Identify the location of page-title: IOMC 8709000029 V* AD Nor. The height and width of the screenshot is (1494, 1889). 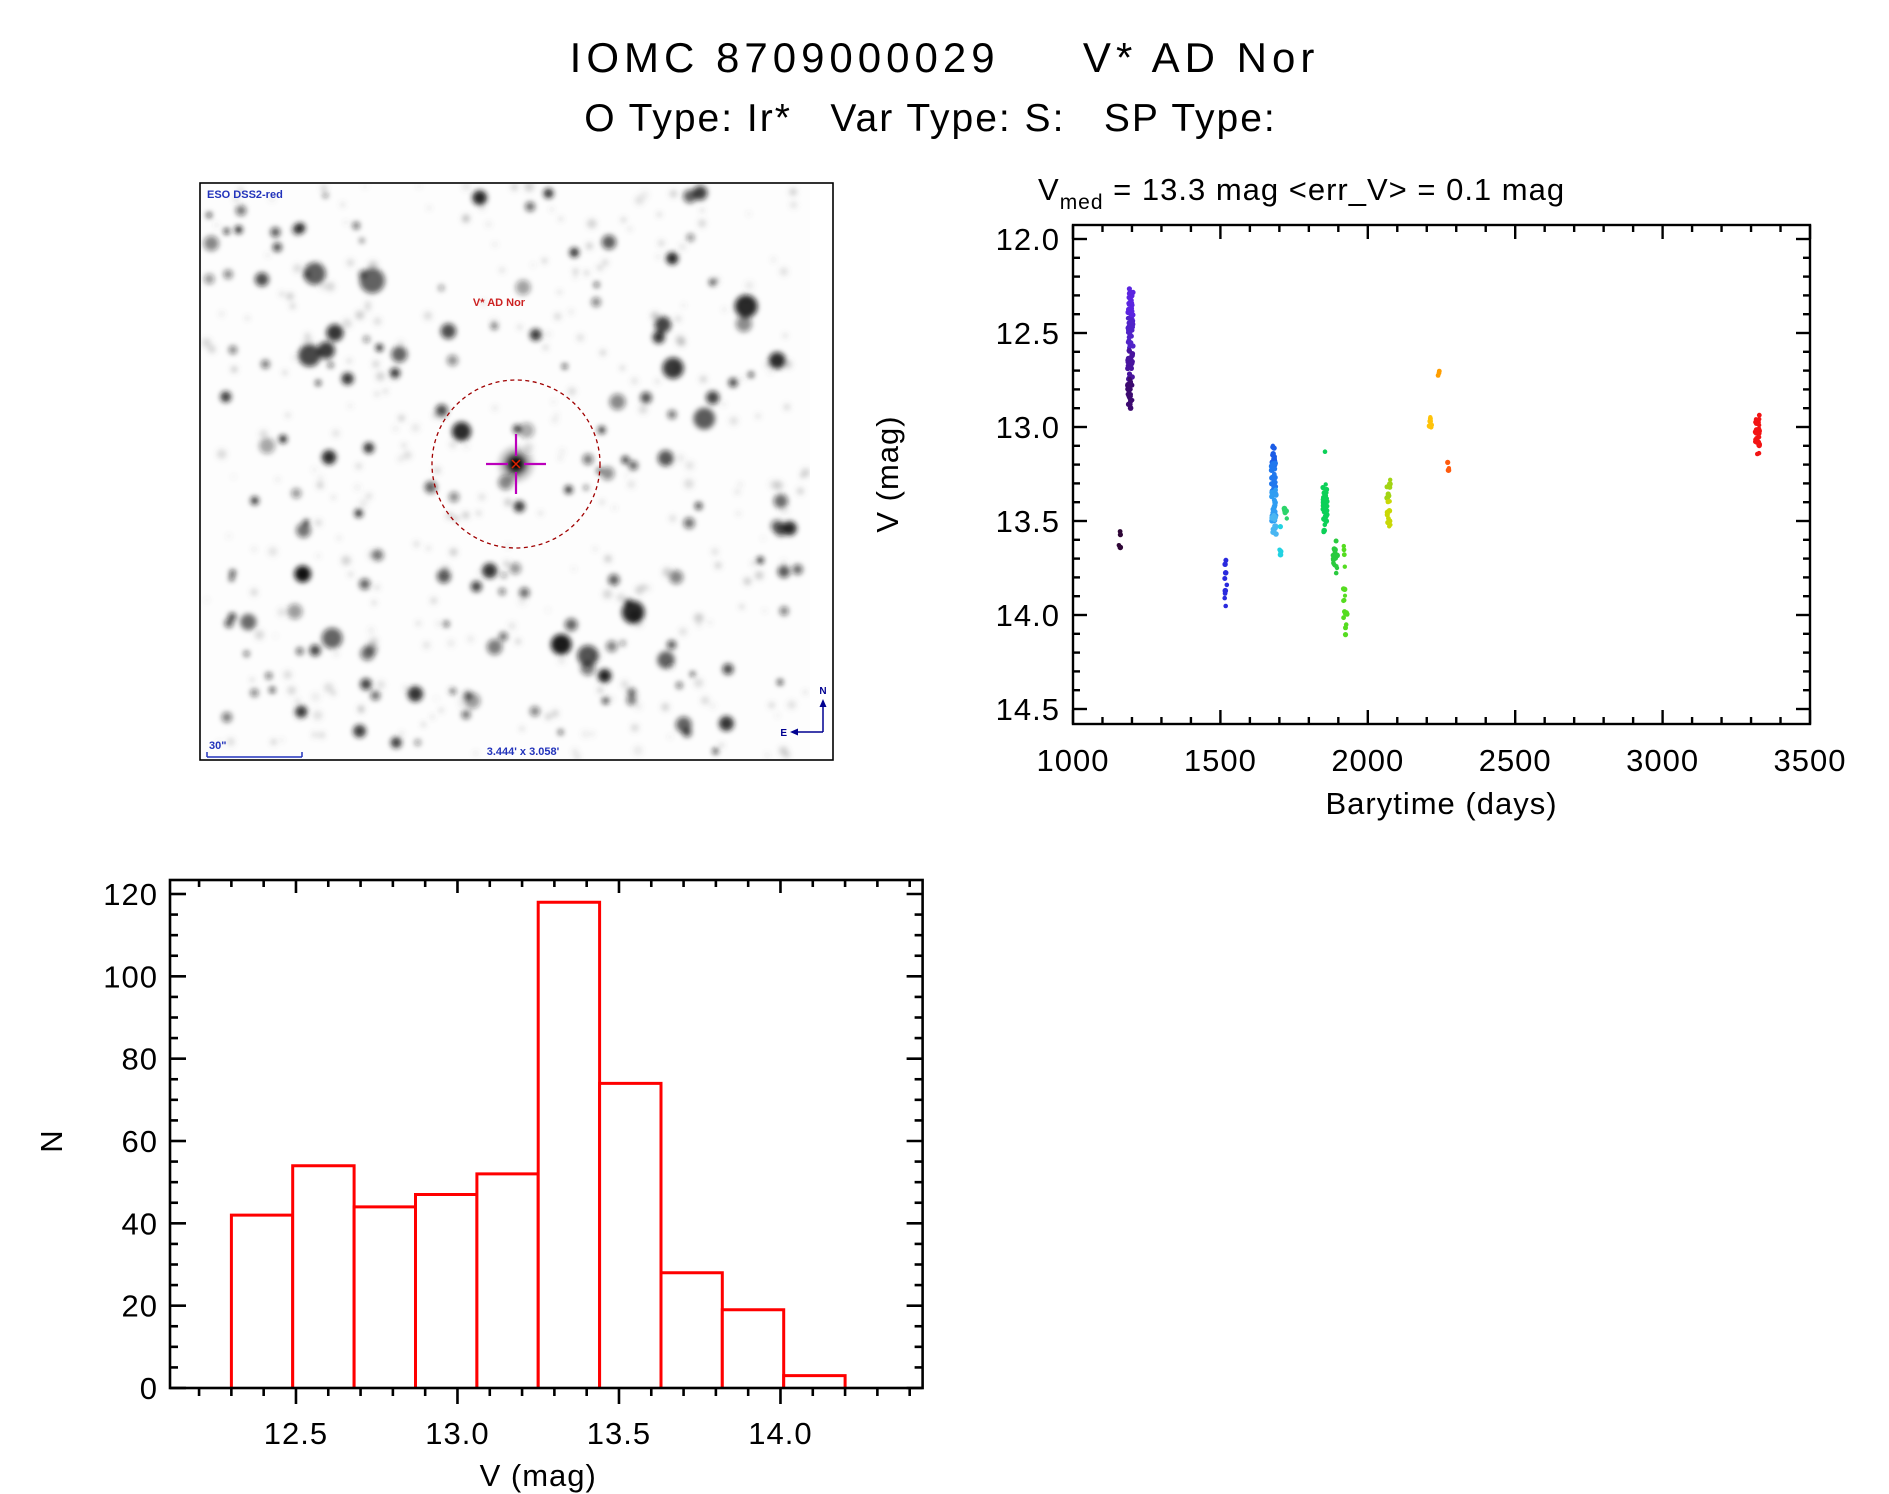
(944, 57).